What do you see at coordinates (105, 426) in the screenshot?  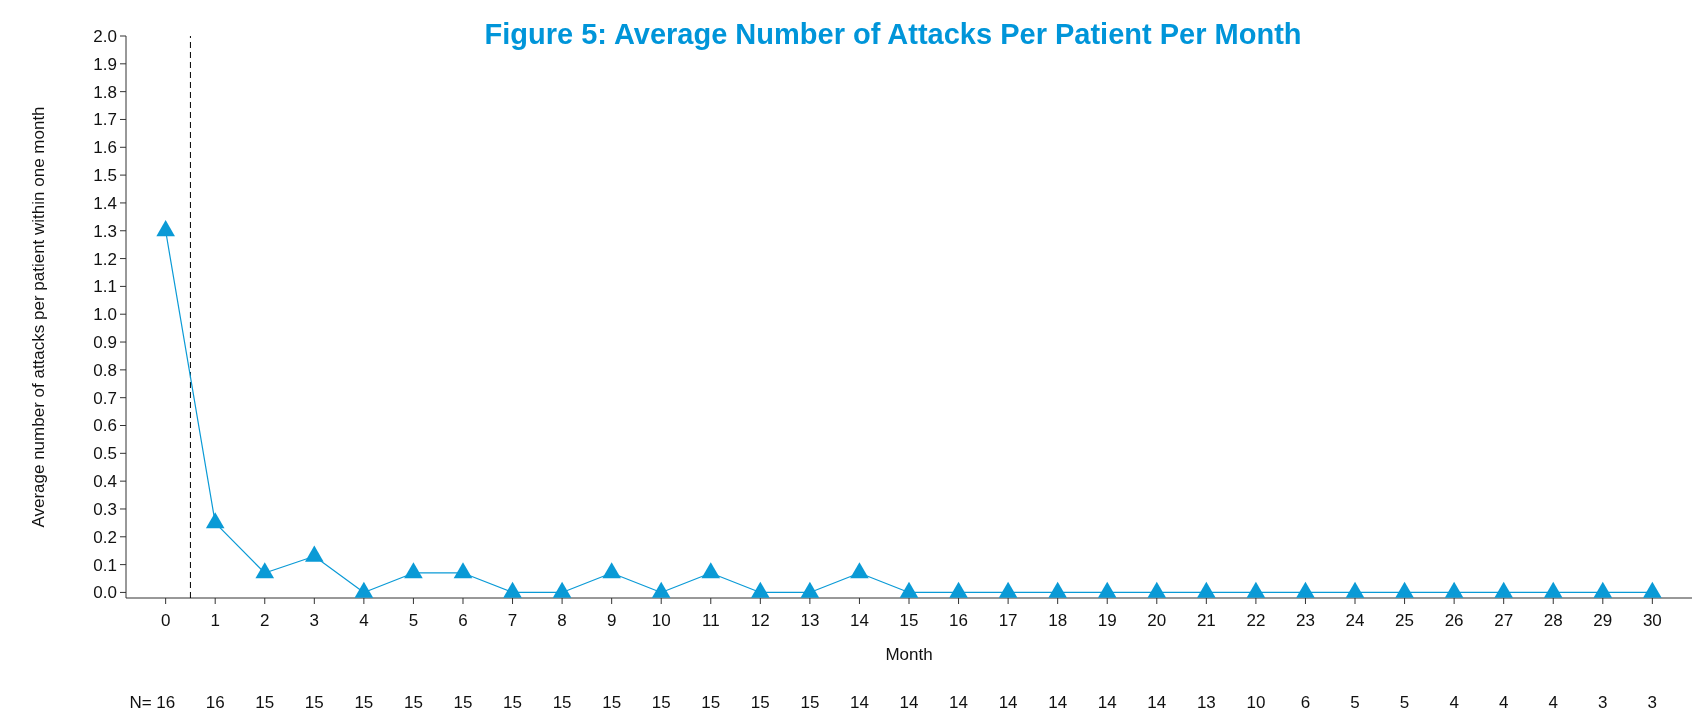 I see `y-tick-label: 0.6` at bounding box center [105, 426].